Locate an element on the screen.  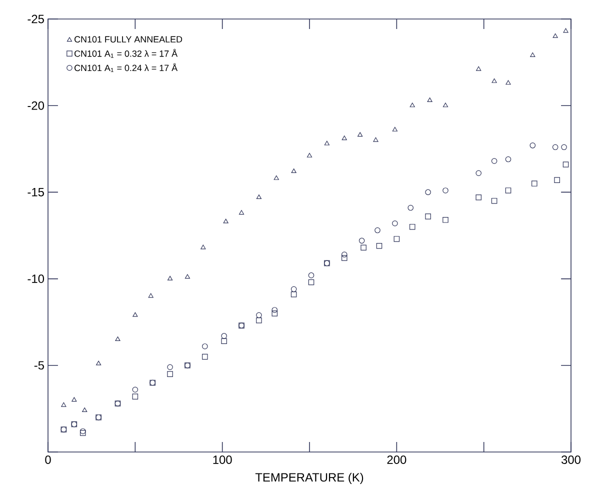
y-tick-label: -20 is located at coordinates (36, 105).